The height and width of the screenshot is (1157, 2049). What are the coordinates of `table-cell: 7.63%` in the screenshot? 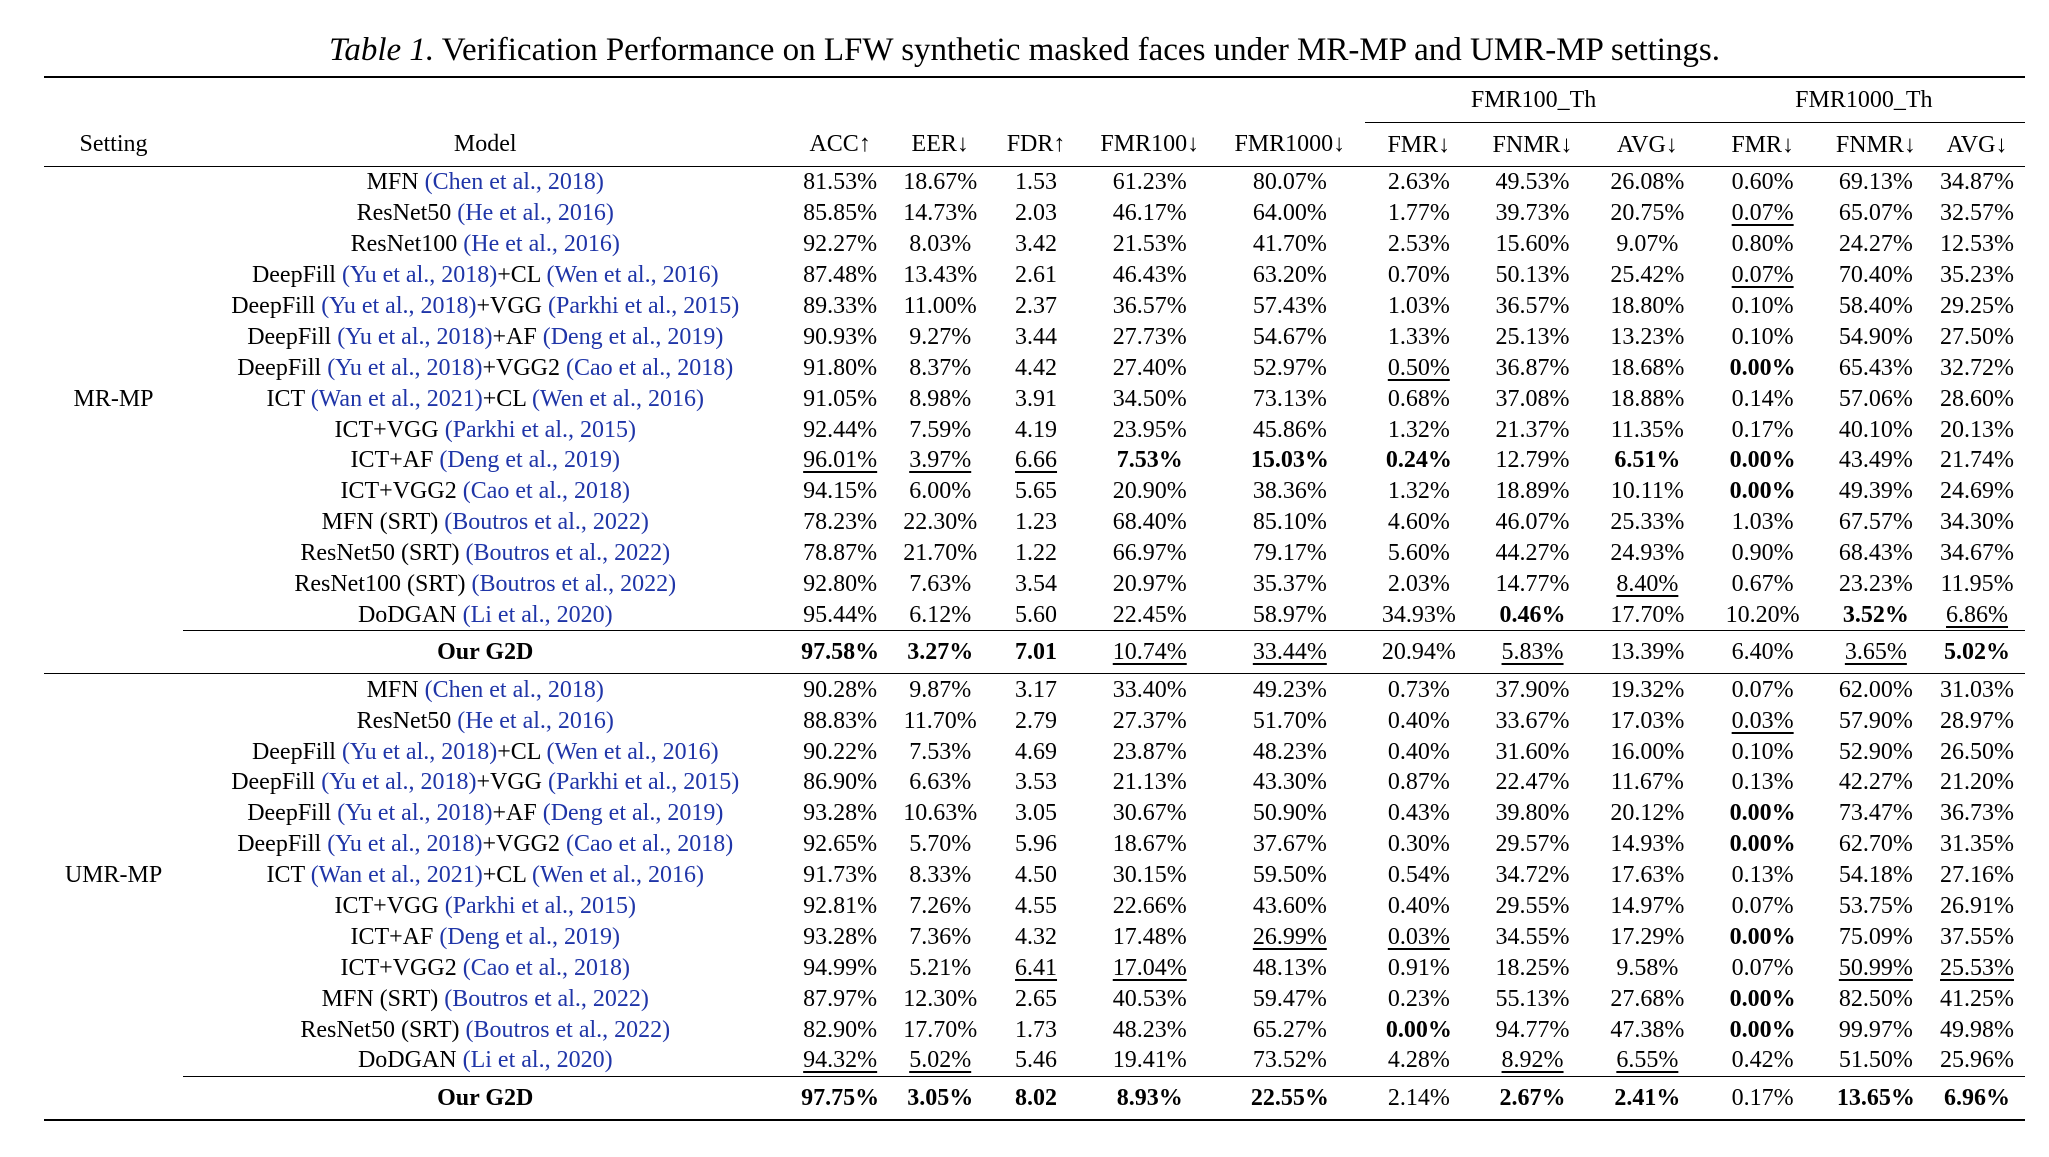 It's located at (940, 584).